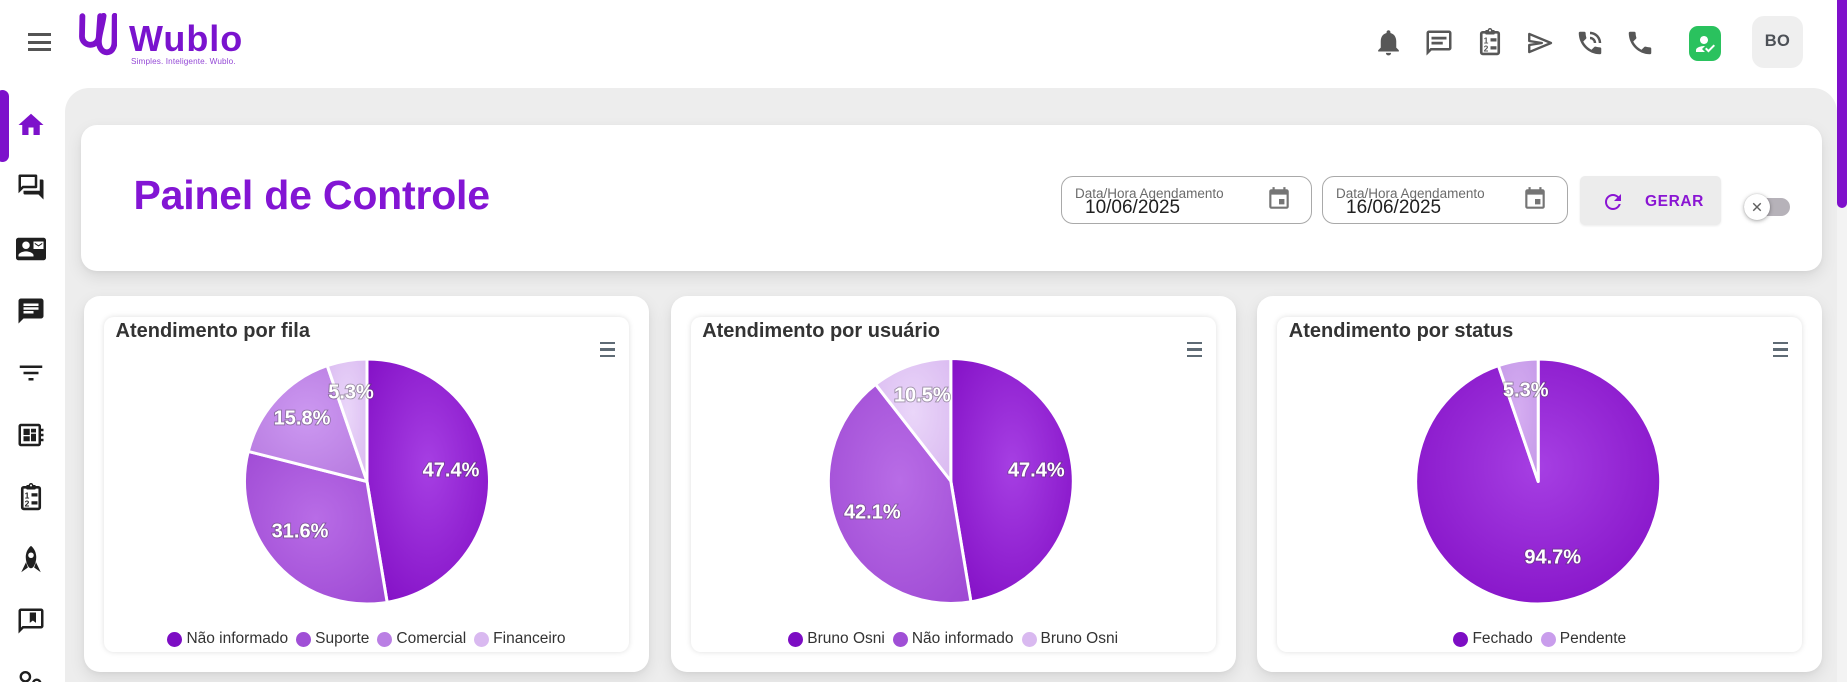 This screenshot has height=682, width=1847. I want to click on svg-text: 10.5%, so click(922, 395).